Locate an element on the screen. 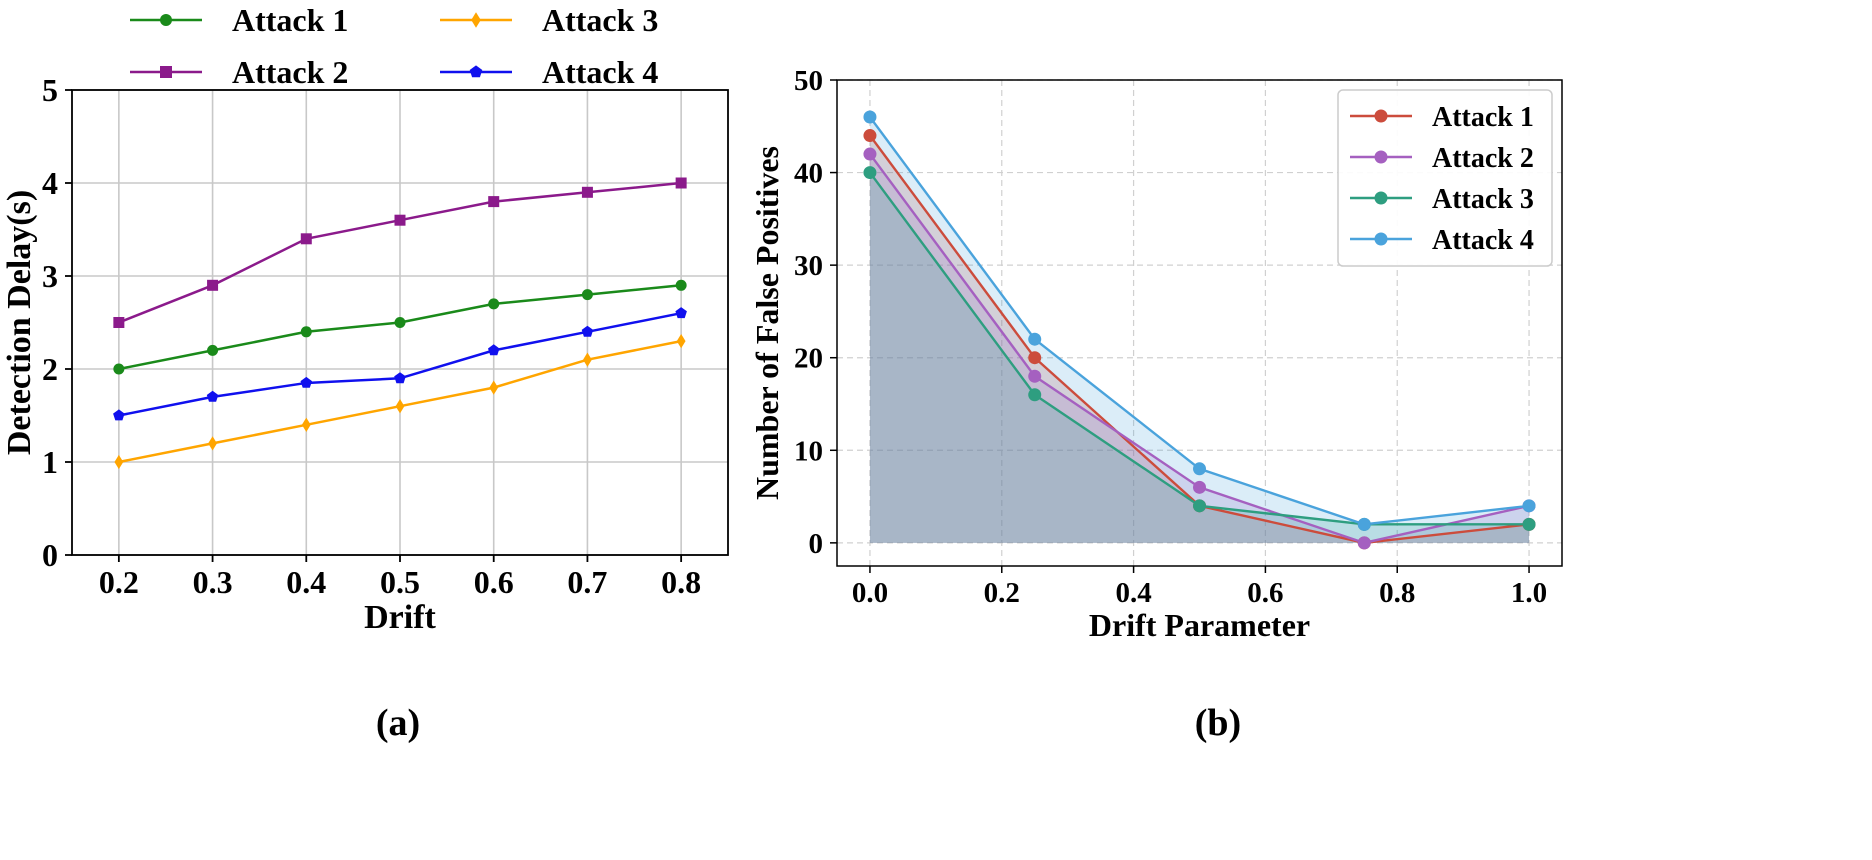 This screenshot has height=860, width=1872. a-ytick-label-0: 0 is located at coordinates (50, 555).